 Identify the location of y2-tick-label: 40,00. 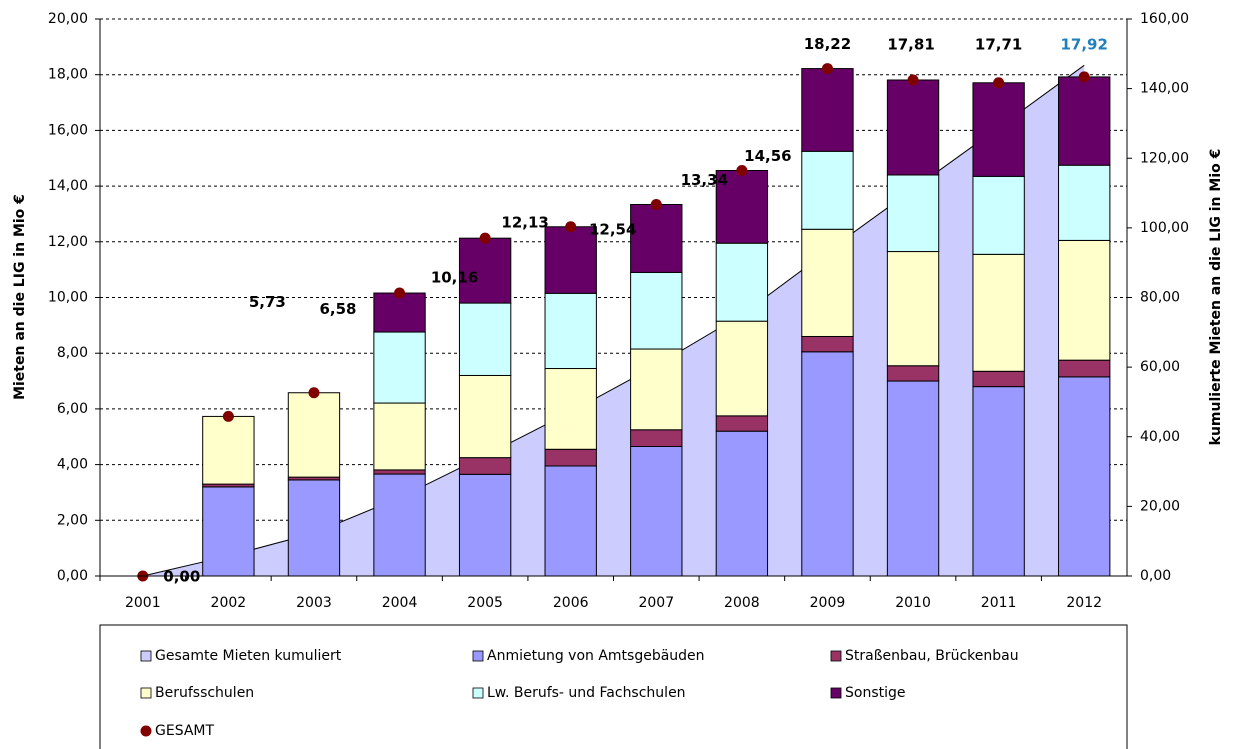
(1160, 437).